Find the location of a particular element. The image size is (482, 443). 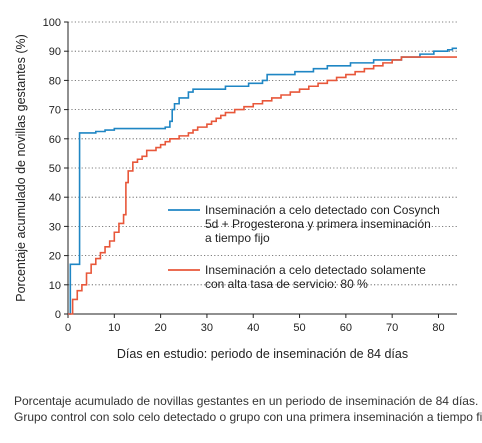

x-tick-label: 20 is located at coordinates (160, 328).